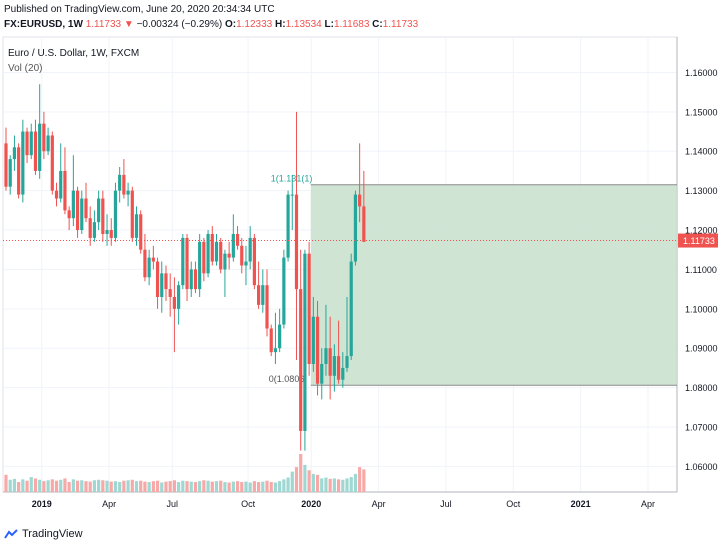 The height and width of the screenshot is (550, 719). I want to click on x-tick-label: Jul, so click(173, 504).